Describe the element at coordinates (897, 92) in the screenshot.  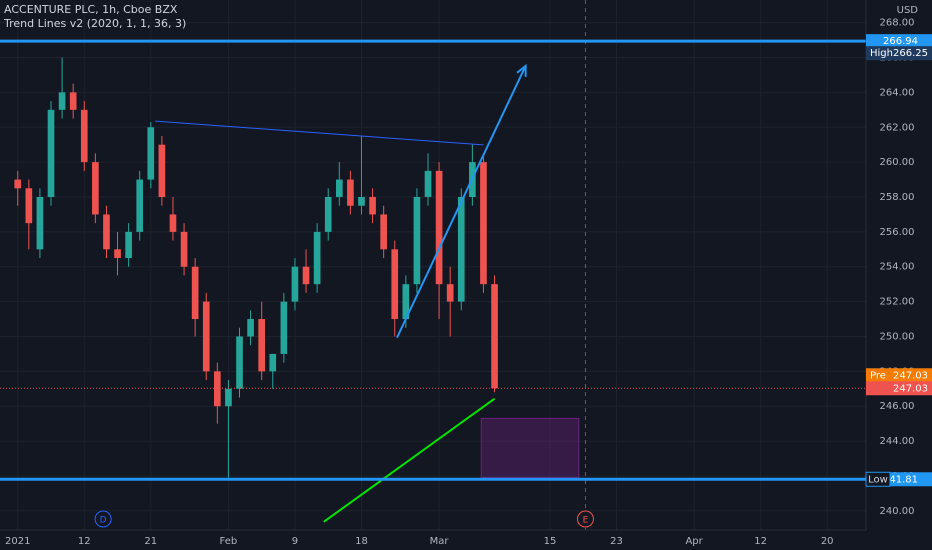
I see `y-tick-label: 264.00` at that location.